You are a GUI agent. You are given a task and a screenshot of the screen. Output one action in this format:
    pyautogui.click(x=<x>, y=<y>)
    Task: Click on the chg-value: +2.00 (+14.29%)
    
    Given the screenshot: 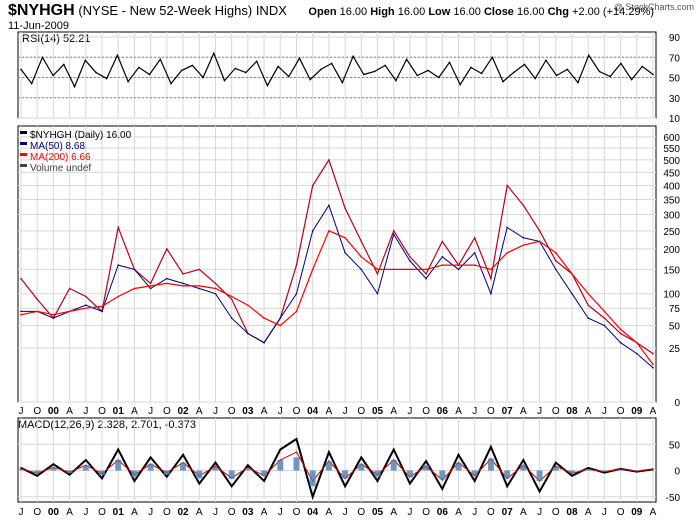 What is the action you would take?
    pyautogui.click(x=613, y=12)
    